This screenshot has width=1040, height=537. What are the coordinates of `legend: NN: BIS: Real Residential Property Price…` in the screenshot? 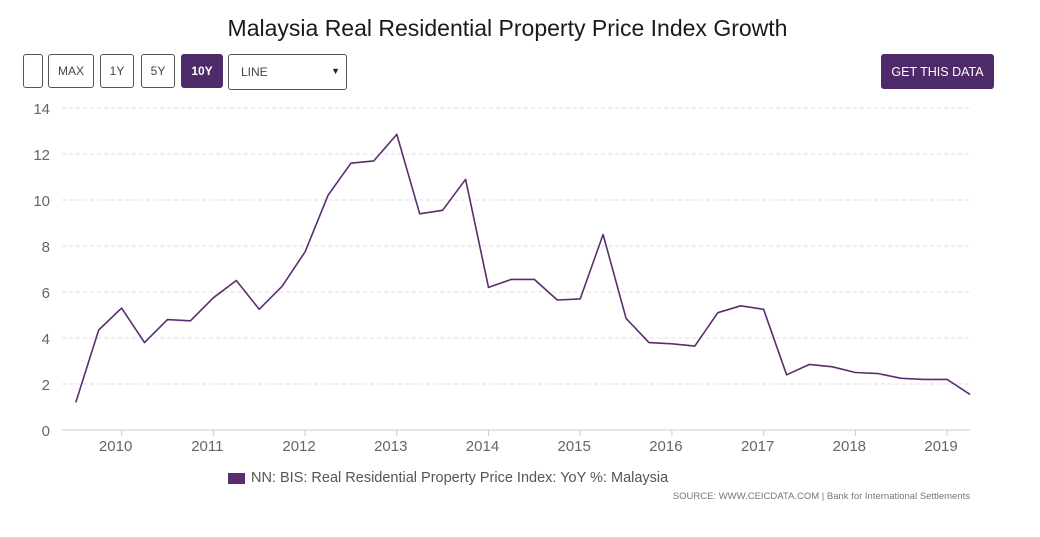 It's located at (448, 478).